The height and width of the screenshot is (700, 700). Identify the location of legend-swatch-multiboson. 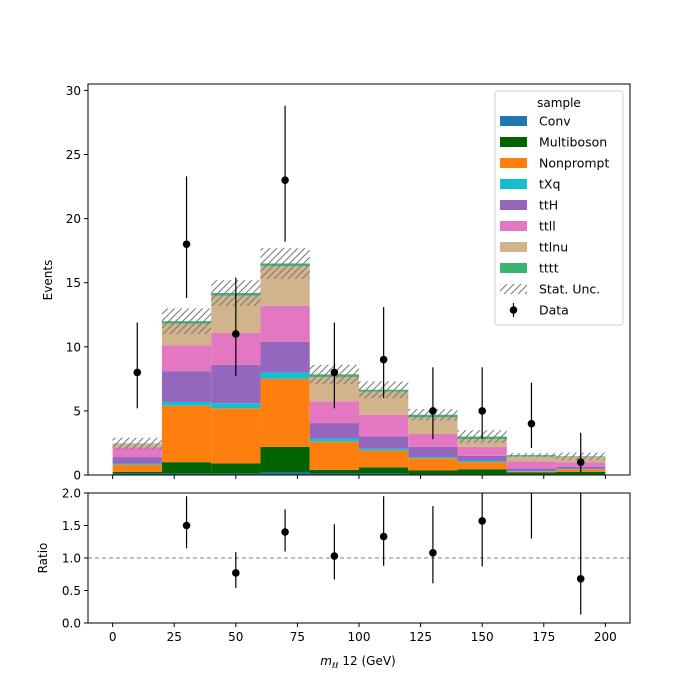
(513, 142).